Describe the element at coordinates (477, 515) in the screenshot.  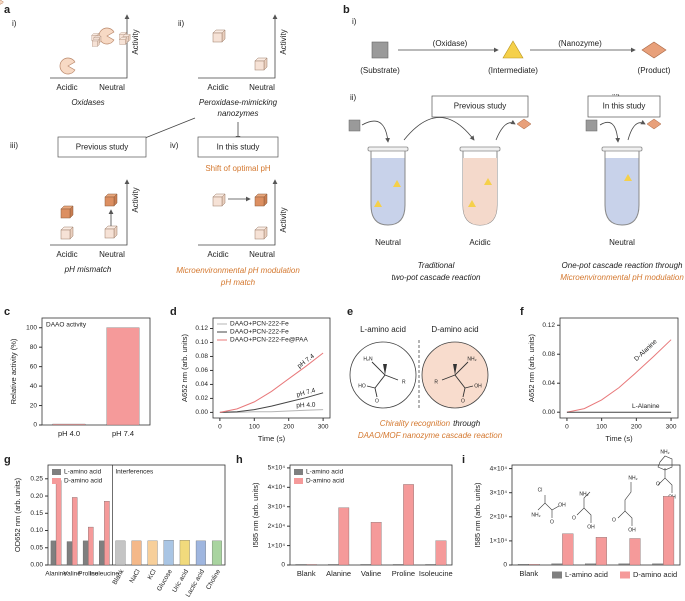
I see `y-axis-label: I585 nm (arb. units)` at that location.